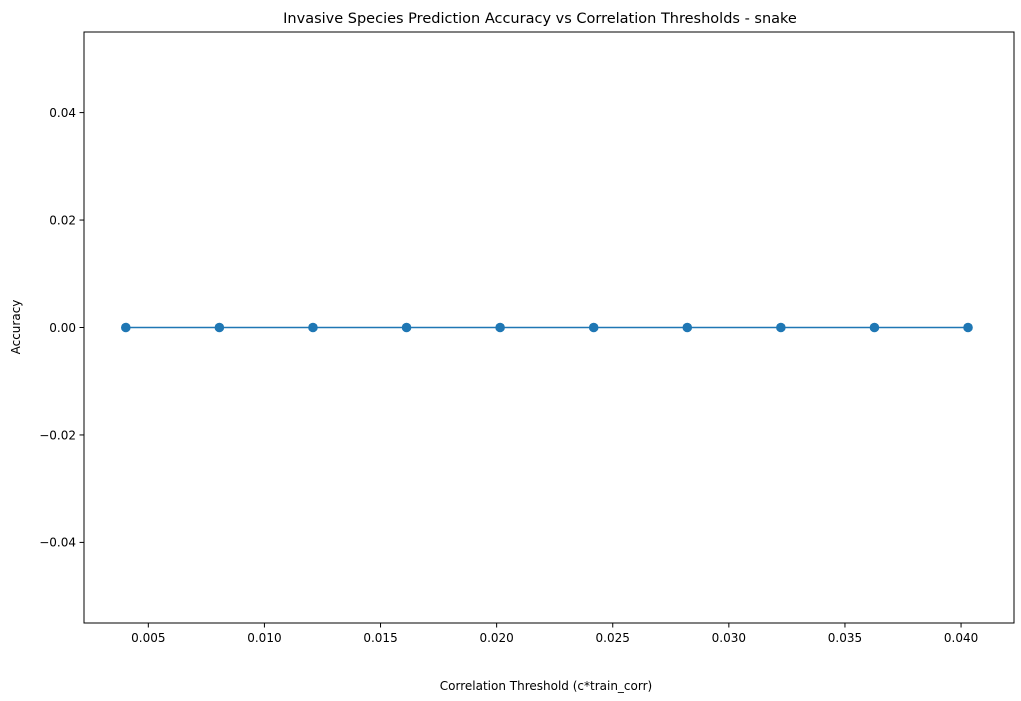 The width and height of the screenshot is (1021, 701). I want to click on y-tick-label: −0.02, so click(57, 435).